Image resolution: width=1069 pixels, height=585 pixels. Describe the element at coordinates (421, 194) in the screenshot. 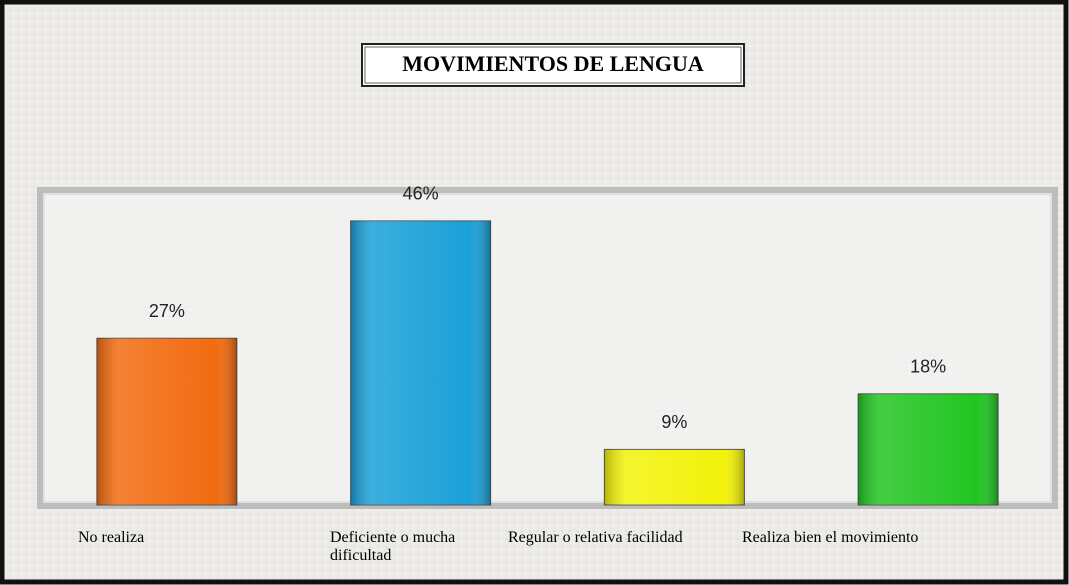

I see `value-label: 46%` at that location.